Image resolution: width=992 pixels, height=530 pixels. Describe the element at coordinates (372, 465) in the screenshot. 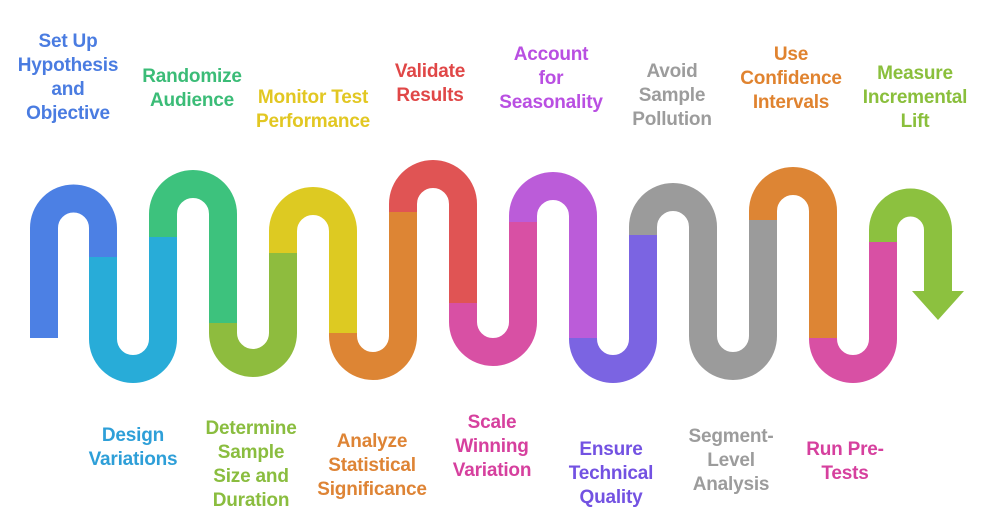

I see `step-label-6: Analyze Statistical Significance` at that location.